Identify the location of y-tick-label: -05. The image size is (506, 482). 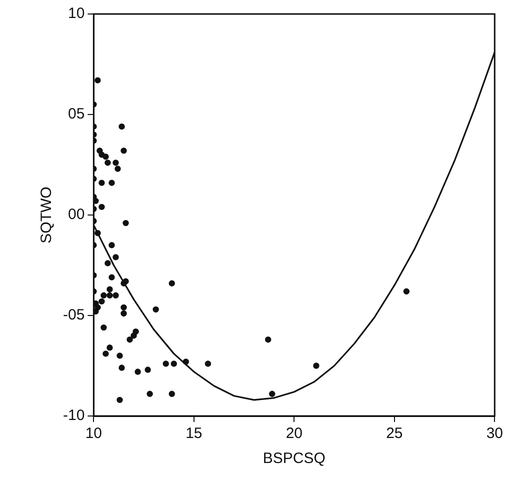
(73, 315).